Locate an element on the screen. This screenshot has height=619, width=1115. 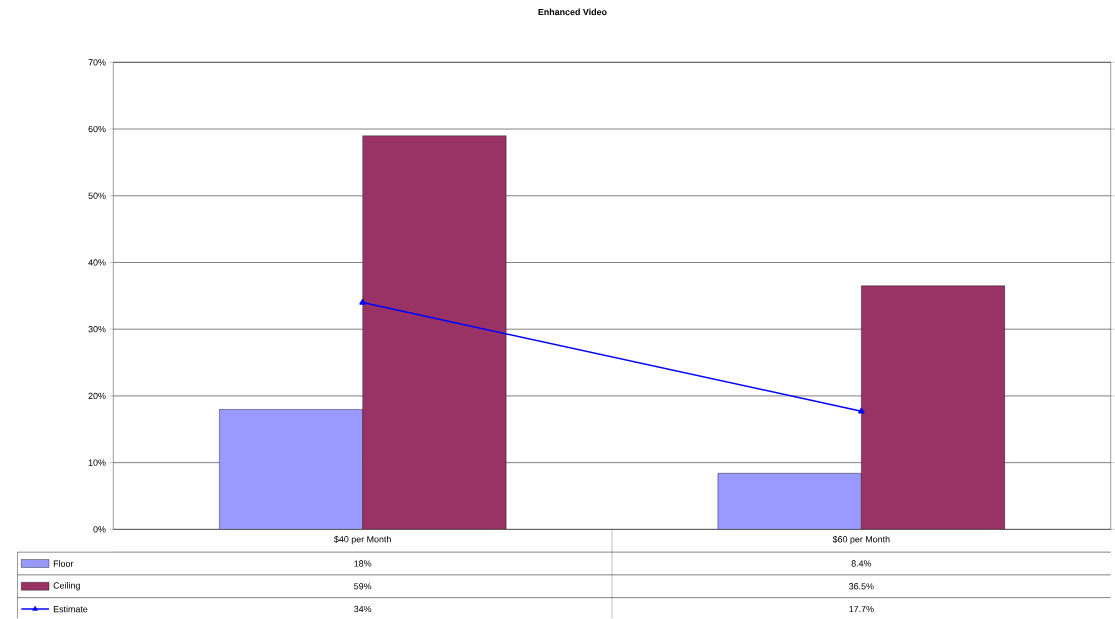
data-label: 17.7% is located at coordinates (861, 609).